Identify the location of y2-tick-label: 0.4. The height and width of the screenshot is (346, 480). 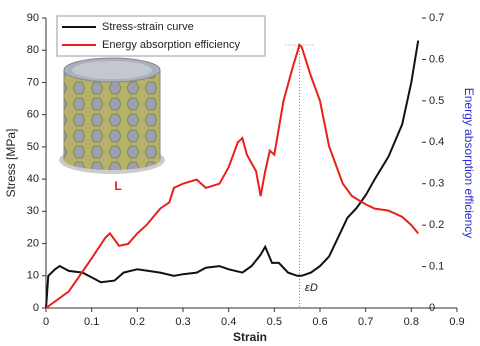
(436, 142).